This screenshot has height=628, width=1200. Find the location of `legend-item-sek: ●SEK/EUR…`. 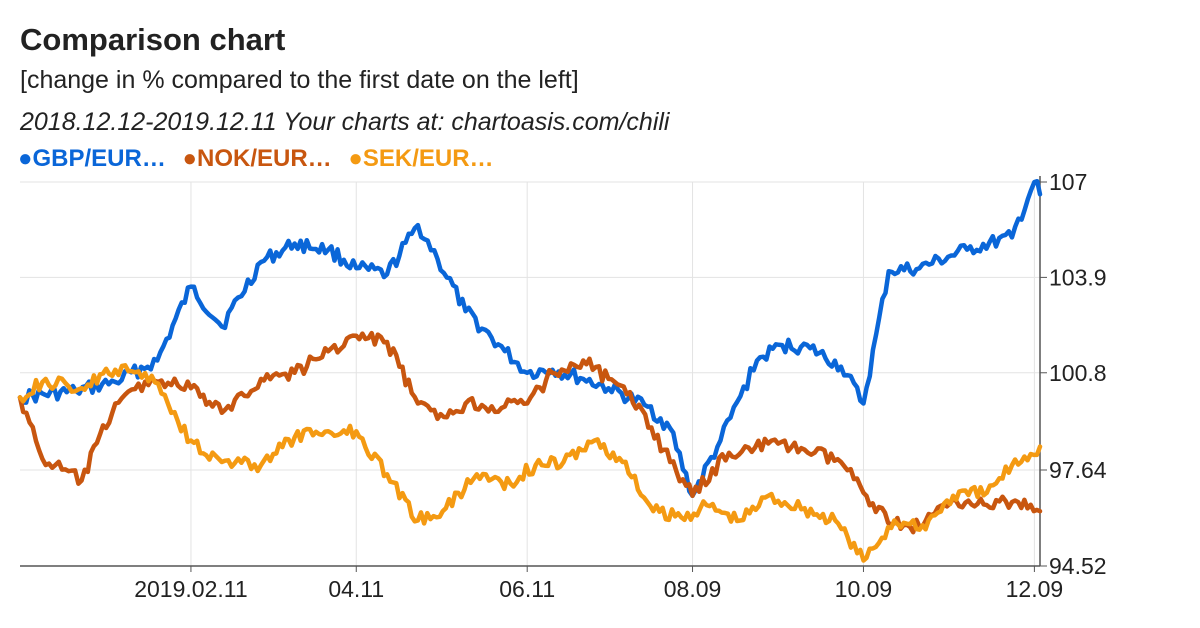

legend-item-sek: ●SEK/EUR… is located at coordinates (421, 158).